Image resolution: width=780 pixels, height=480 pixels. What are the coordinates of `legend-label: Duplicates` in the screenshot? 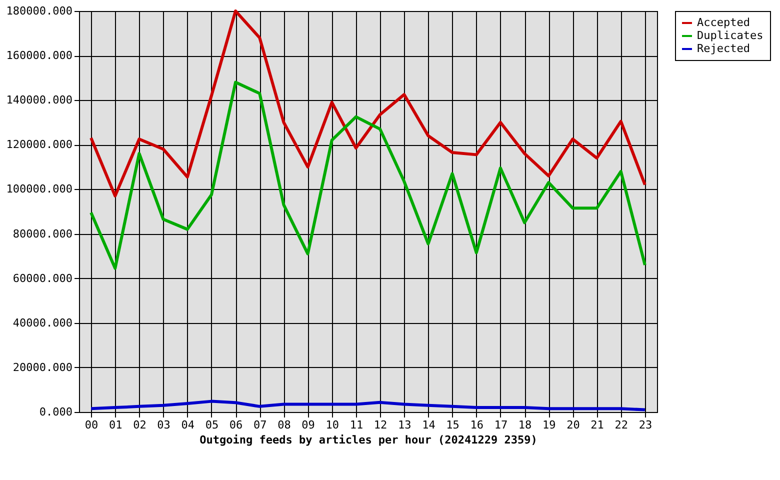 It's located at (730, 35).